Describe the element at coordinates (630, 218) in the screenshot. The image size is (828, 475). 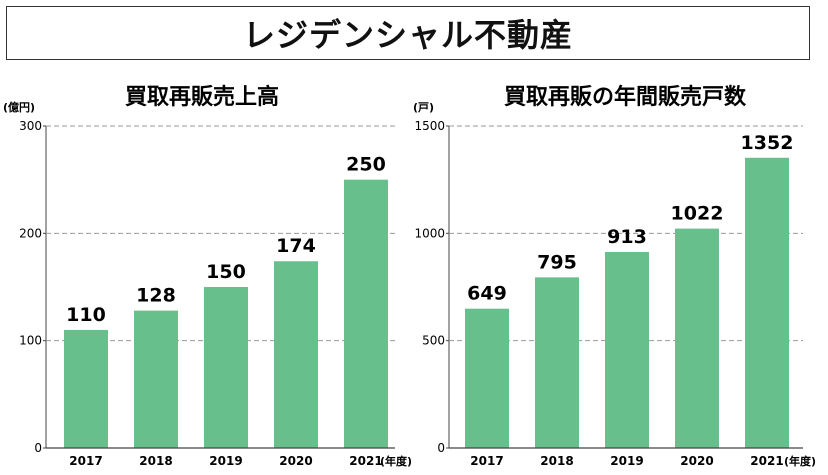
I see `value-labels: 649 795 913 1022 1352` at that location.